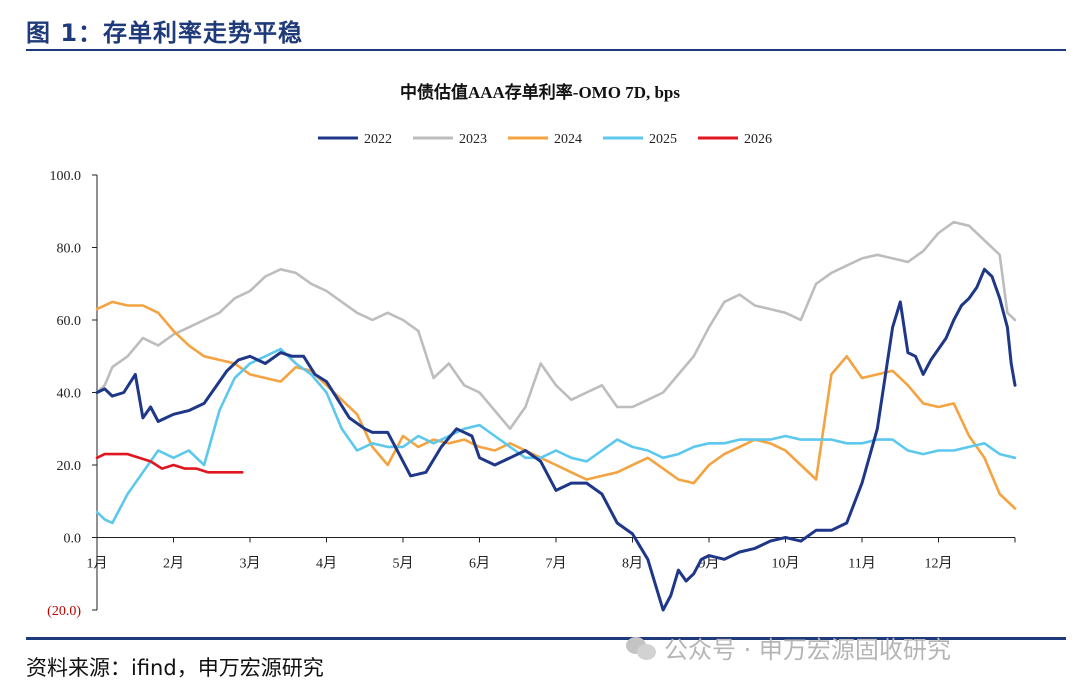 The image size is (1080, 688). What do you see at coordinates (758, 139) in the screenshot?
I see `legend-label-2026: 2026` at bounding box center [758, 139].